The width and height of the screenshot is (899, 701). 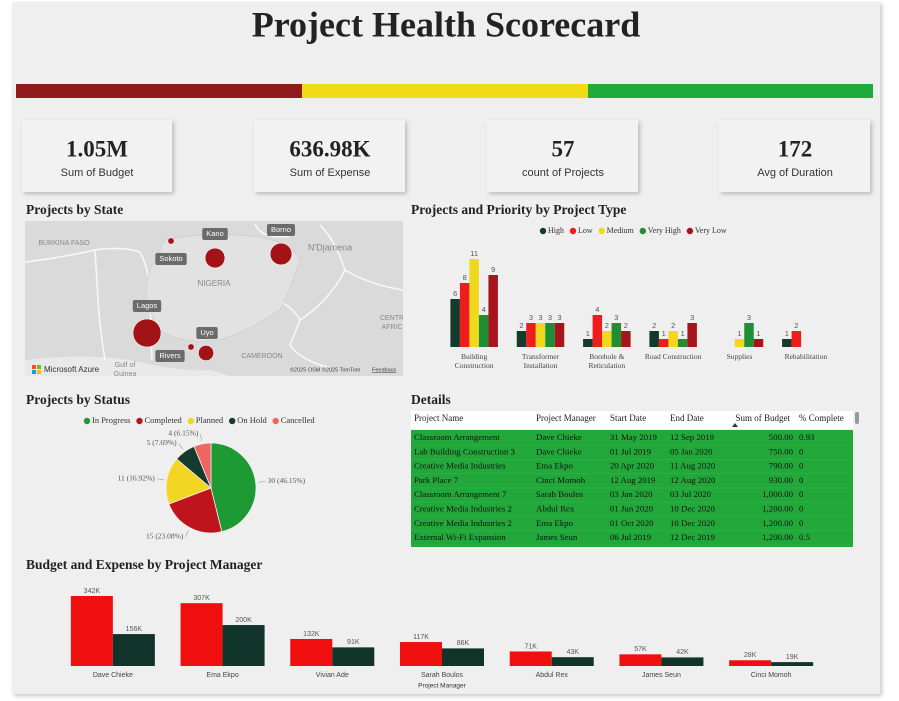 What do you see at coordinates (465, 451) in the screenshot?
I see `table-cell: Lab Building Construction 3` at bounding box center [465, 451].